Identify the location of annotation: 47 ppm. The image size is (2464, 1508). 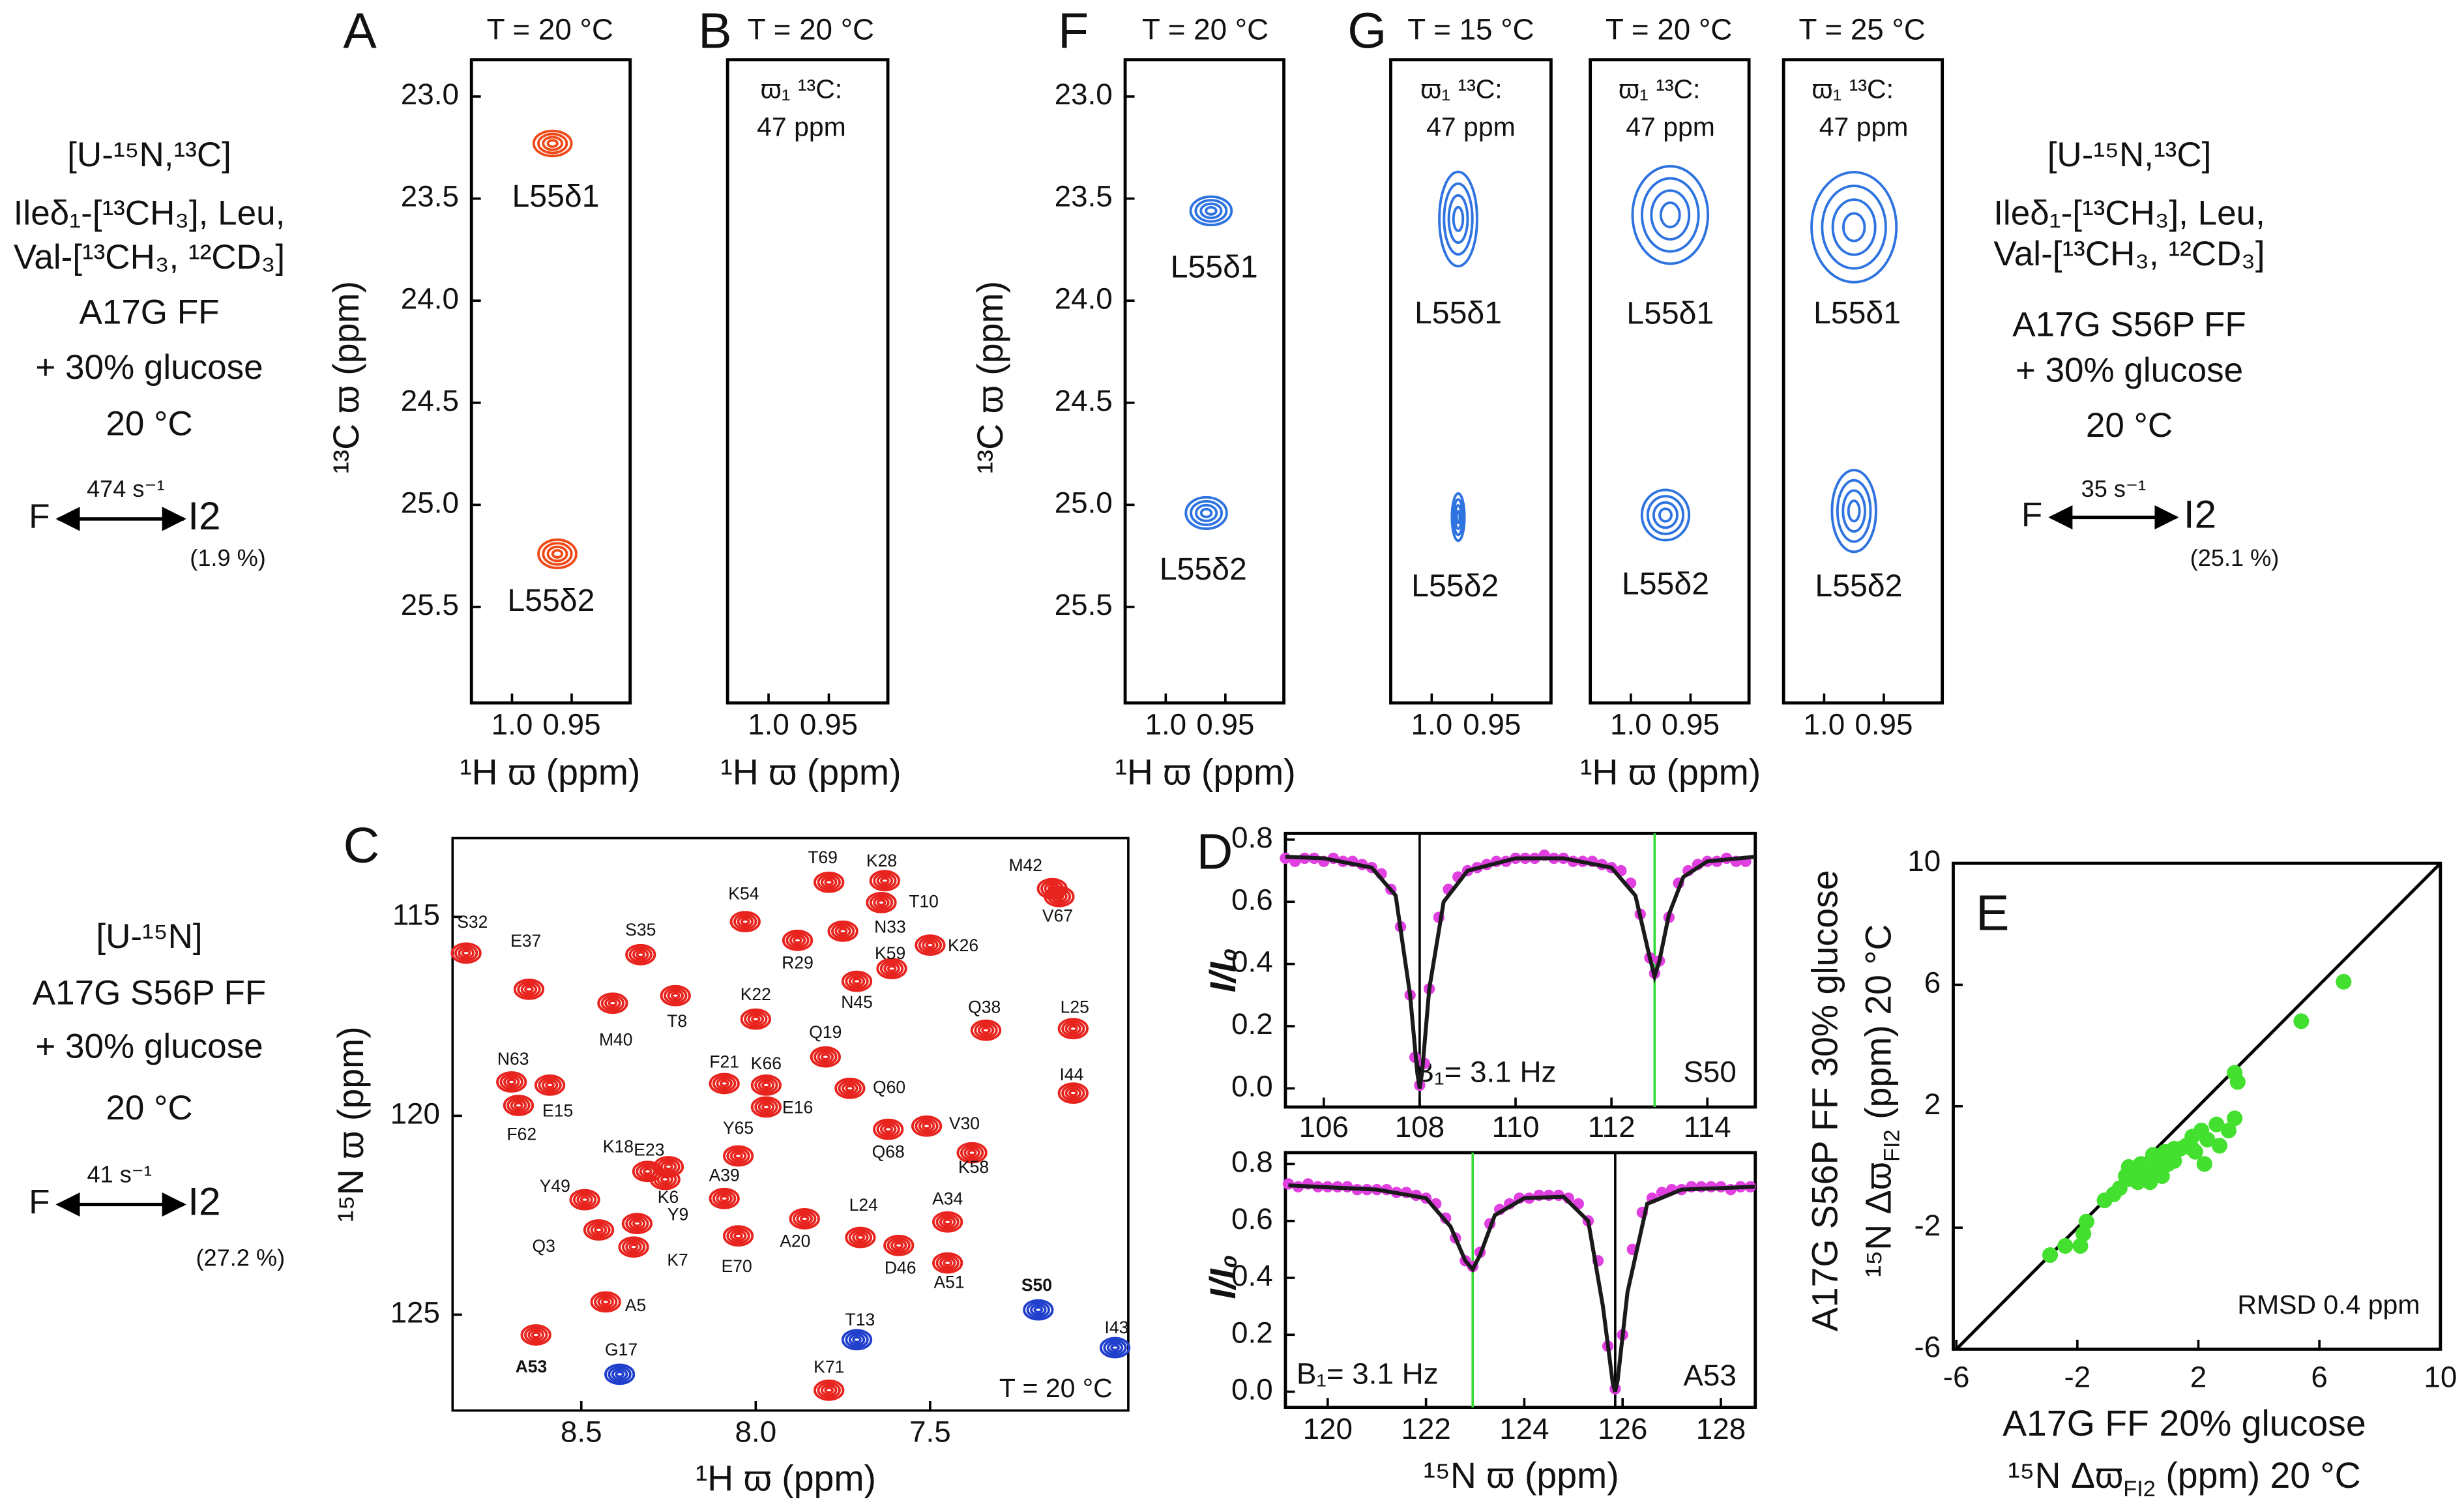
(1471, 127).